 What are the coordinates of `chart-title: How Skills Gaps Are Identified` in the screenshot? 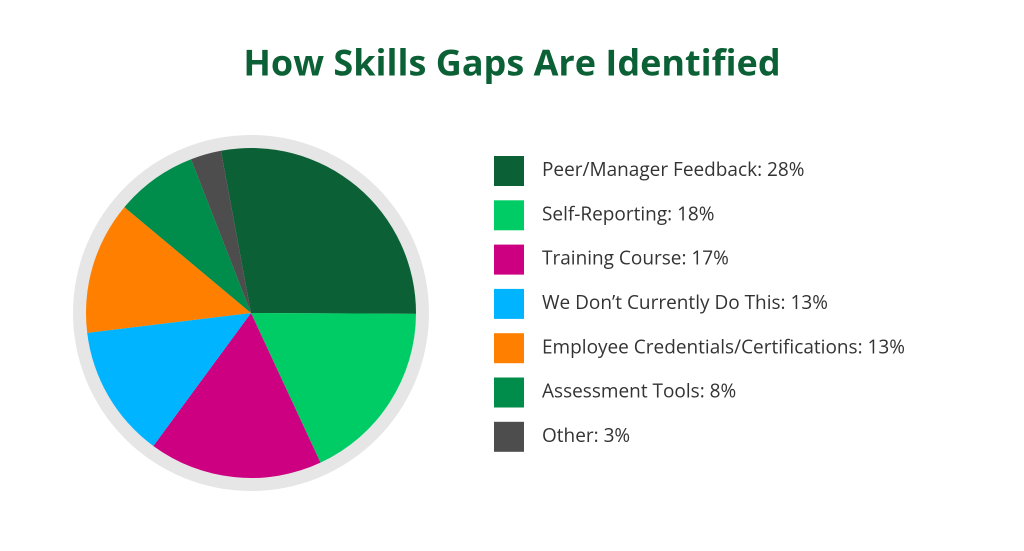 It's located at (511, 62).